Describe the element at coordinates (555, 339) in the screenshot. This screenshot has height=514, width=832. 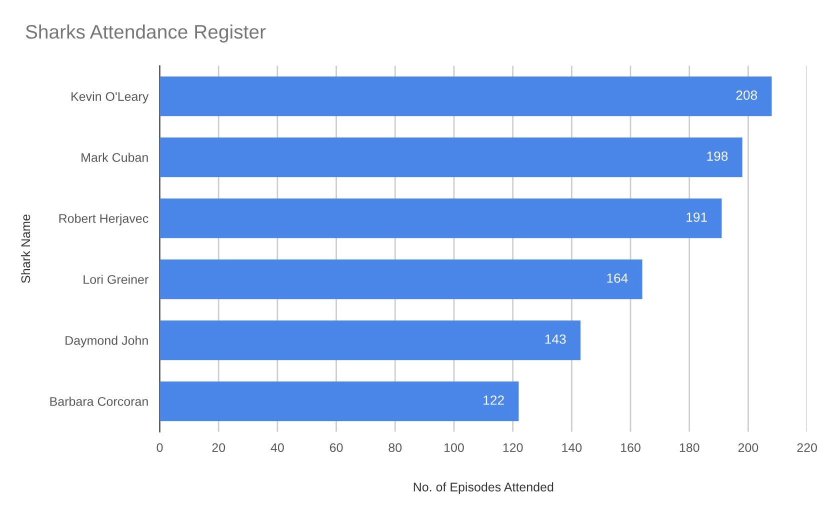
I see `data-label: 143` at that location.